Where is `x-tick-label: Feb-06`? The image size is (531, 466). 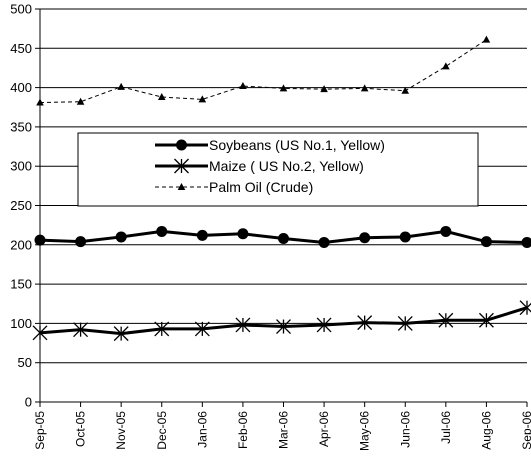 x-tick-label: Feb-06 is located at coordinates (243, 430).